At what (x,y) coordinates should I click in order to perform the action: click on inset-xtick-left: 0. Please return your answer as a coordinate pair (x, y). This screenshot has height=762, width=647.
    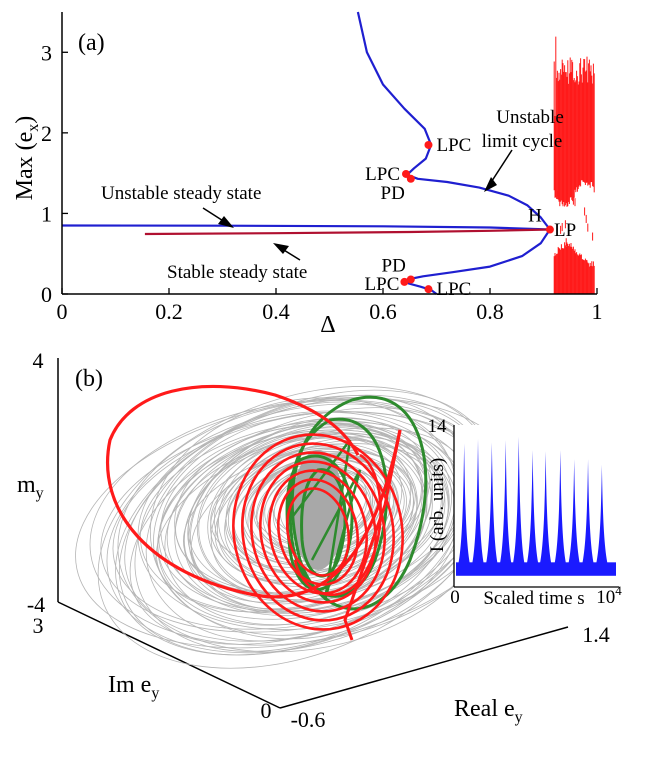
    Looking at the image, I should click on (455, 597).